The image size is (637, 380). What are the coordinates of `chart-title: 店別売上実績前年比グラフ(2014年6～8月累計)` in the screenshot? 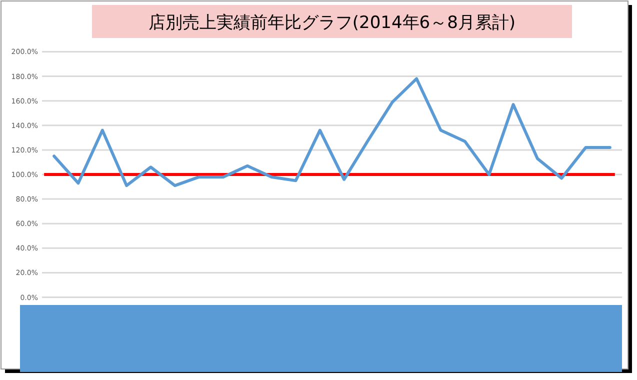 It's located at (332, 23).